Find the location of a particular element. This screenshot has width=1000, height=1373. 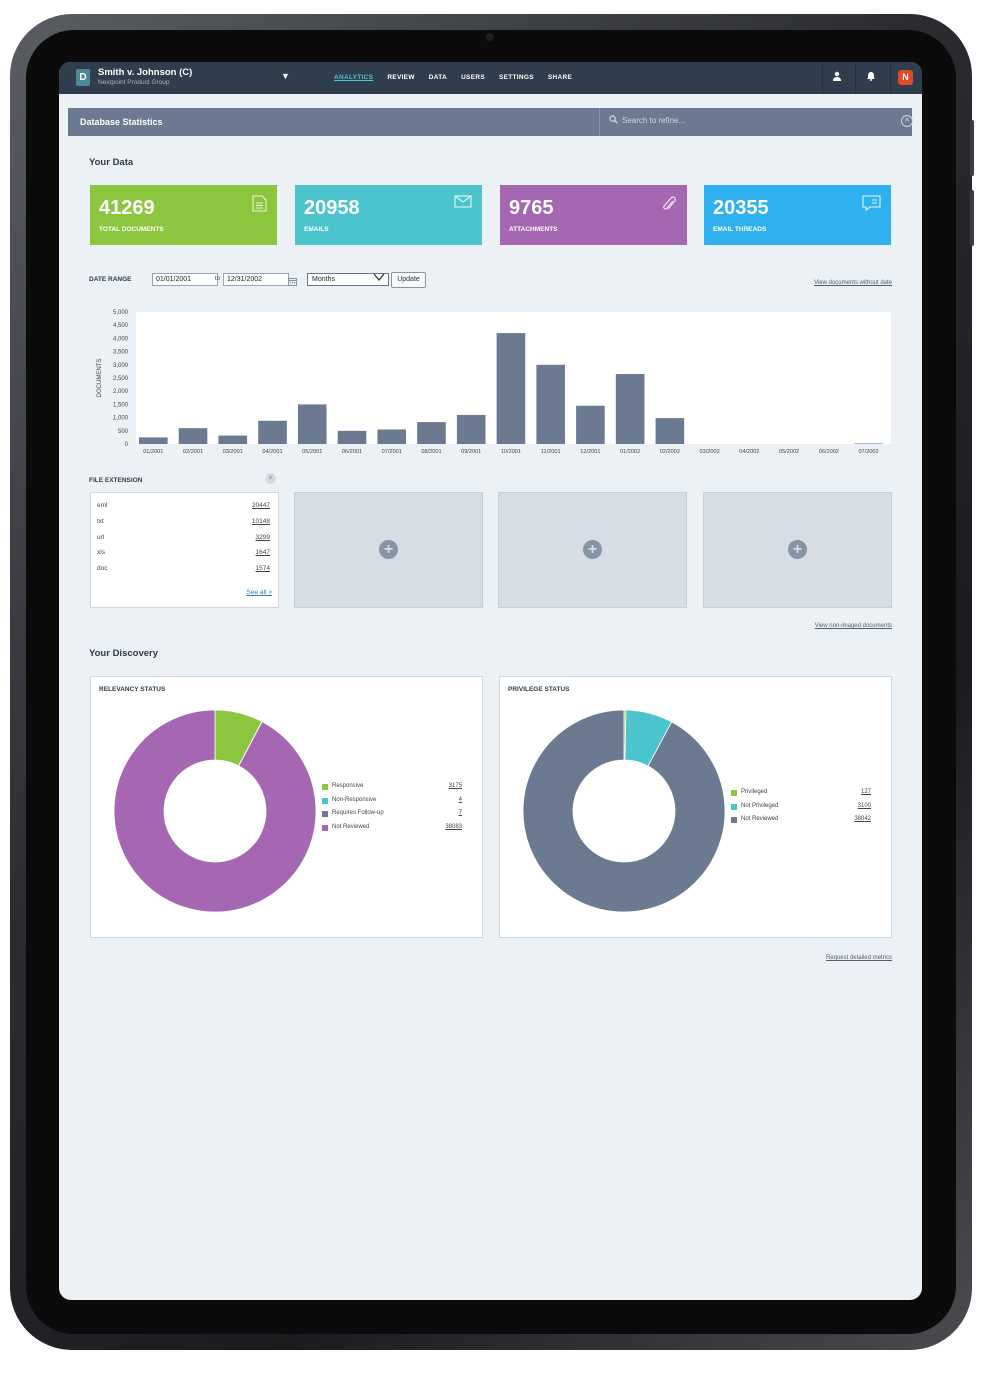

calendar-icon is located at coordinates (292, 282).